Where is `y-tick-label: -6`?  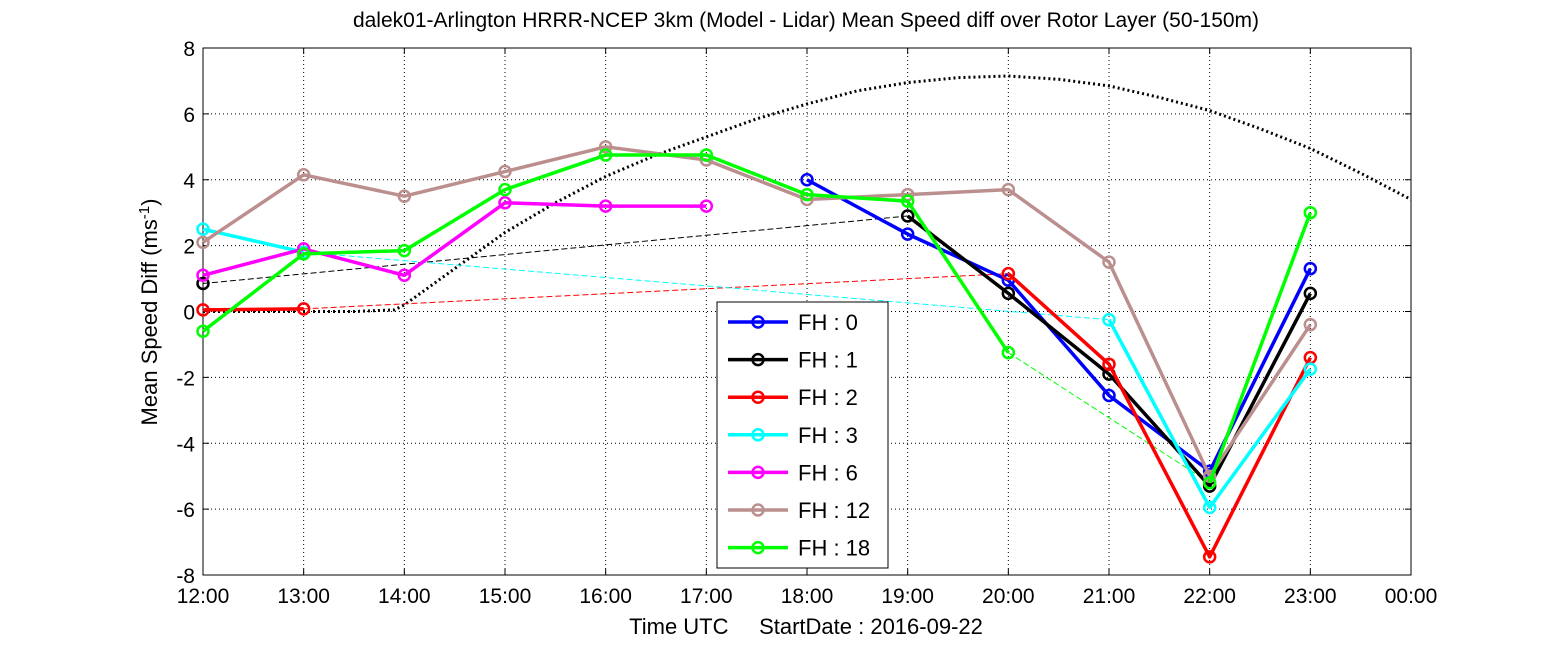
y-tick-label: -6 is located at coordinates (185, 510).